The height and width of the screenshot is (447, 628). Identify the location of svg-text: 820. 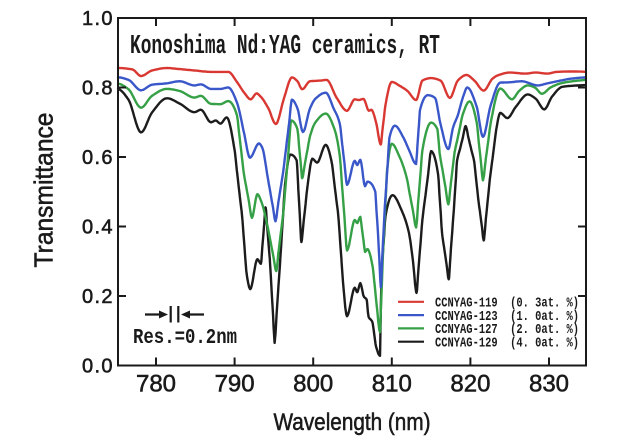
(470, 384).